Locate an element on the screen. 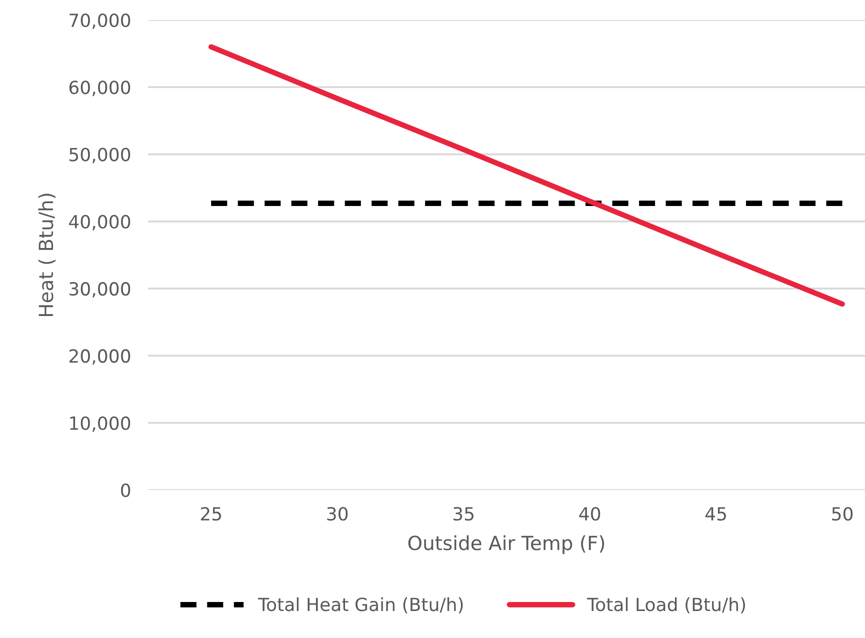 The height and width of the screenshot is (638, 865). x-tick-label: 50 is located at coordinates (842, 513).